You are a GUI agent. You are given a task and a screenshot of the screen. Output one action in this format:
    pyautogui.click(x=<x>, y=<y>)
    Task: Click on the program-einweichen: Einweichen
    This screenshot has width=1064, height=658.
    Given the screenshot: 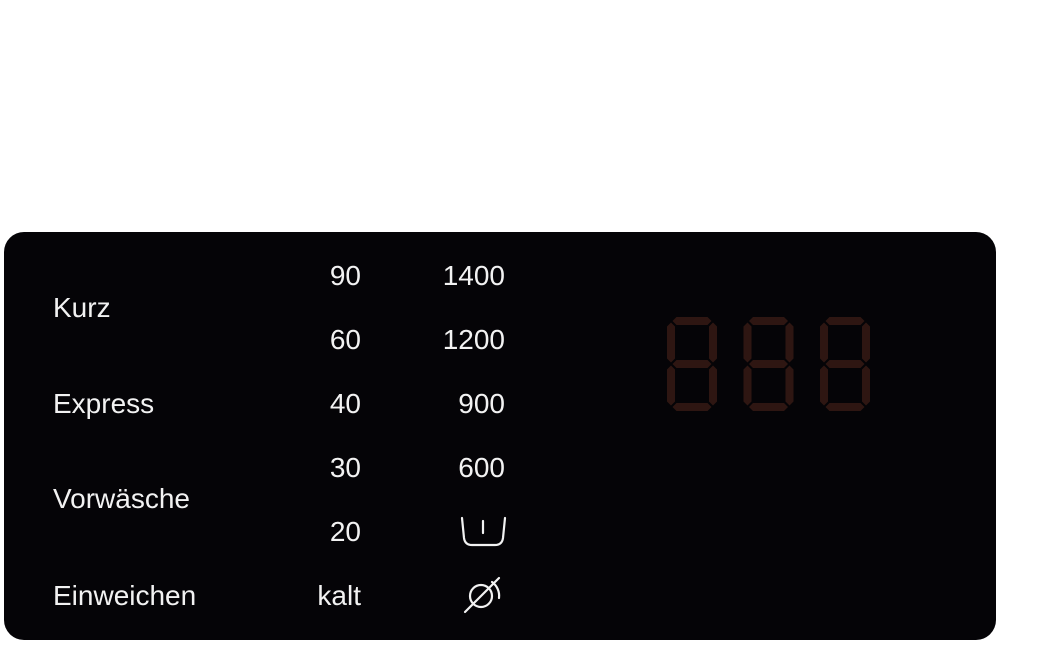 What is the action you would take?
    pyautogui.click(x=125, y=595)
    